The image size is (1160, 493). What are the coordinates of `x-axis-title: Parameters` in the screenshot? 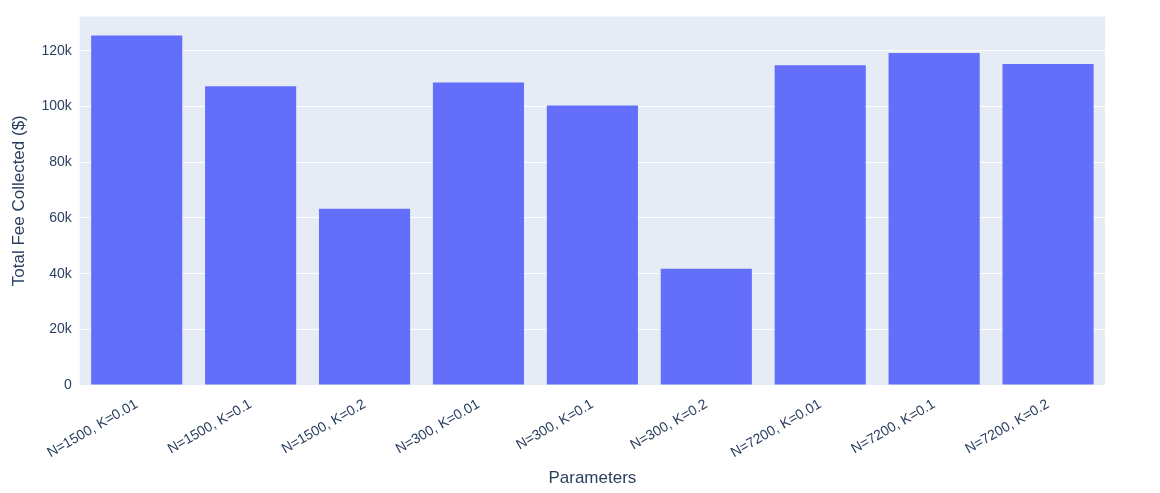 It's located at (592, 478).